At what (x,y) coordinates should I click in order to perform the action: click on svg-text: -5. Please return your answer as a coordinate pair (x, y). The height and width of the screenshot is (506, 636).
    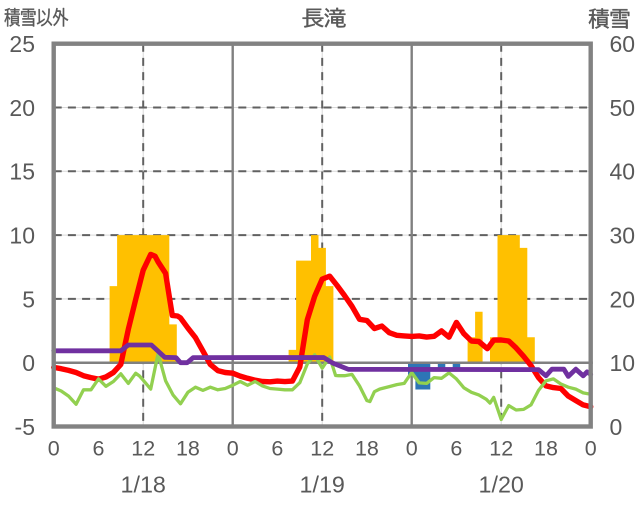
    Looking at the image, I should click on (25, 427).